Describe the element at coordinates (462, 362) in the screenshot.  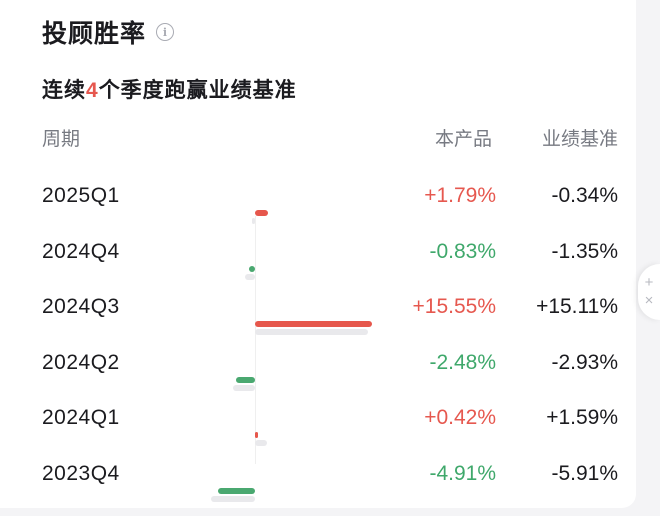
I see `product-return: -2.48%` at that location.